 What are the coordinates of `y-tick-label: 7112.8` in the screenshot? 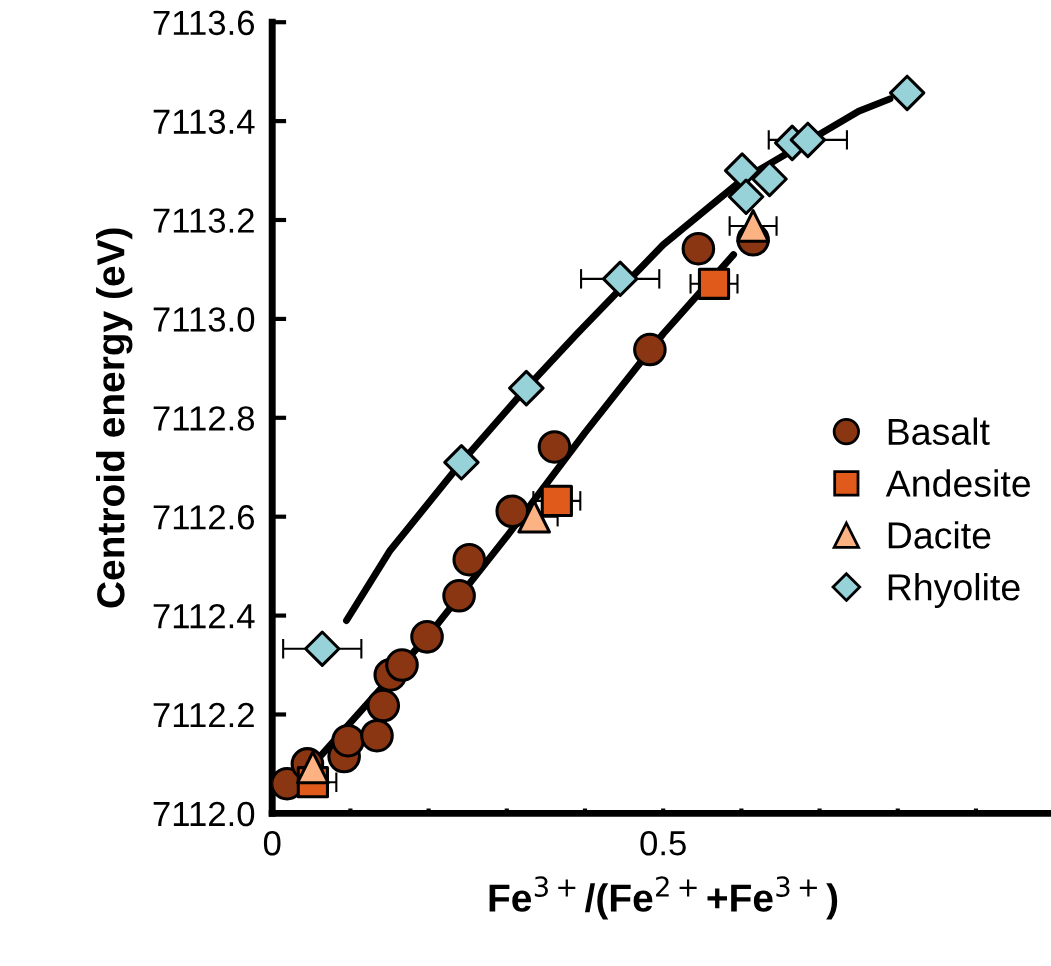 It's located at (204, 418).